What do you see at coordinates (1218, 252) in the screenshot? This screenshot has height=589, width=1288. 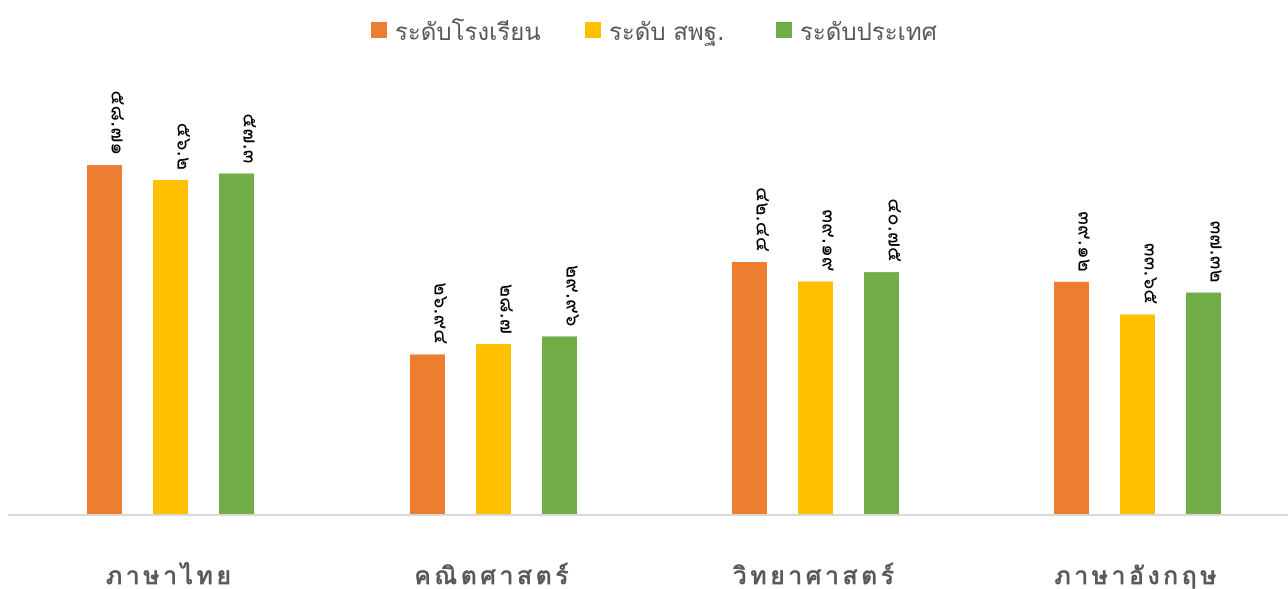 I see `data-label-4-3: ๓๗.๓๒` at bounding box center [1218, 252].